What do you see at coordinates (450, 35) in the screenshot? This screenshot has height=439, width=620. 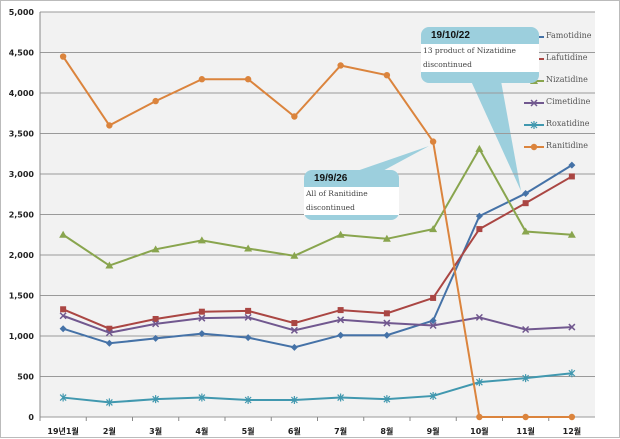 I see `annotation-title: 19/10/22` at bounding box center [450, 35].